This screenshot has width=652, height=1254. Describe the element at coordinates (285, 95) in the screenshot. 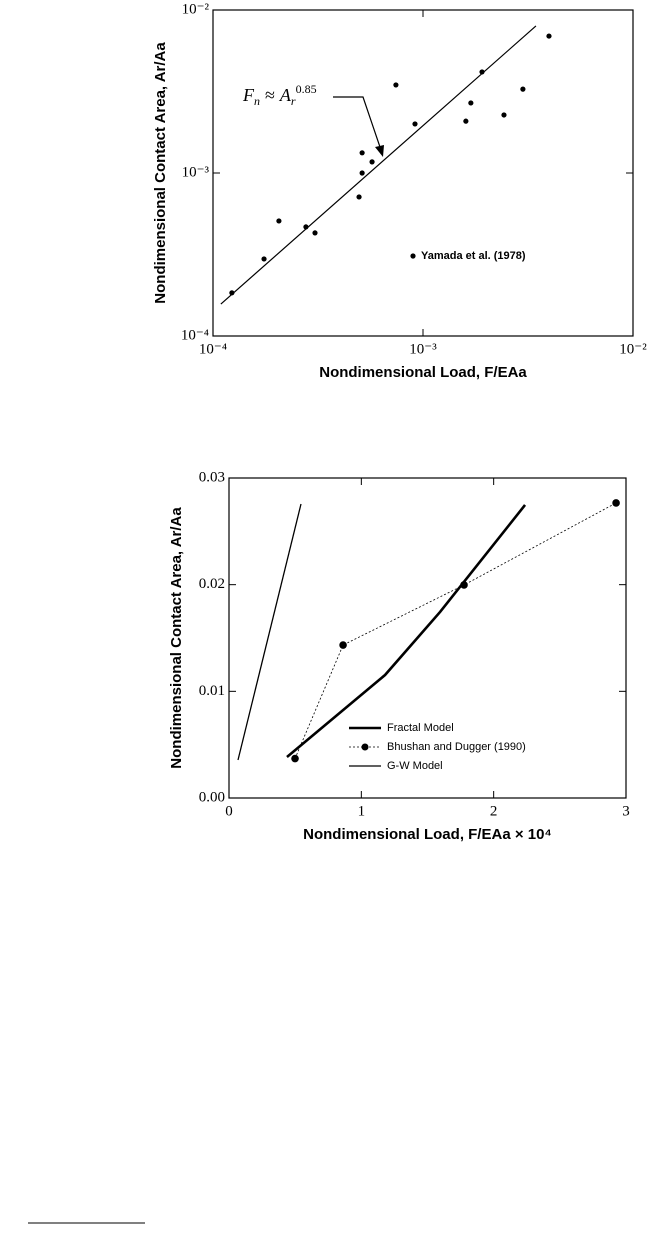

I see `annotation-part: A` at that location.